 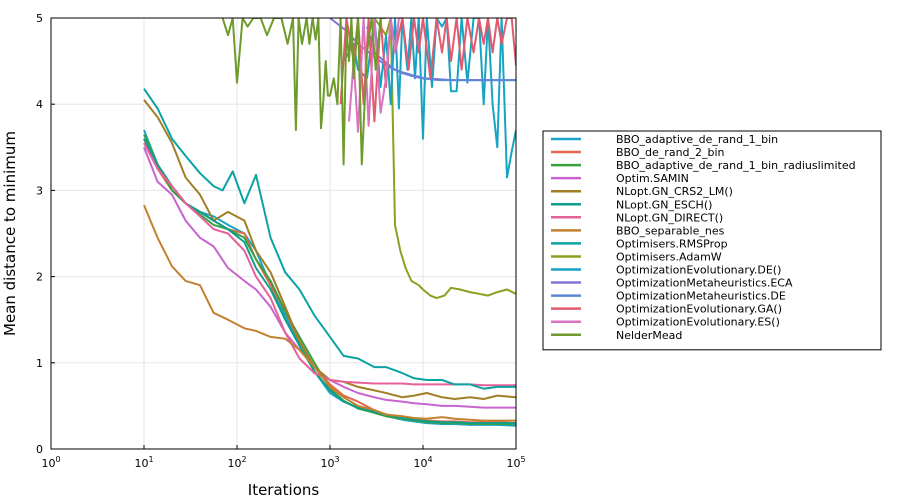 What do you see at coordinates (652, 178) in the screenshot?
I see `legend-entry: Optim.SAMIN` at bounding box center [652, 178].